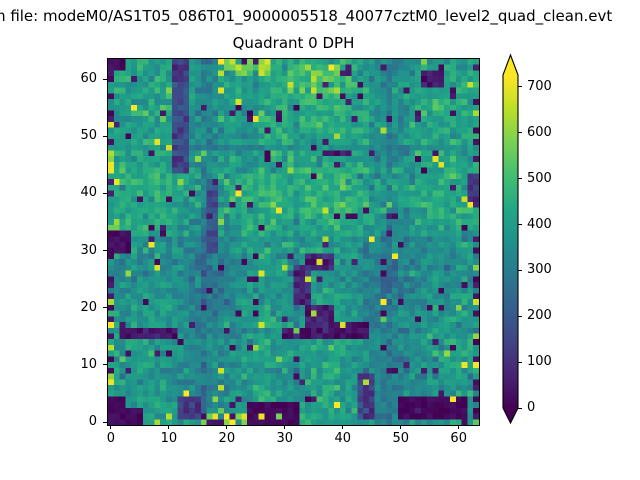 The image size is (640, 480). What do you see at coordinates (539, 224) in the screenshot?
I see `colorbar-tick-label: 400` at bounding box center [539, 224].